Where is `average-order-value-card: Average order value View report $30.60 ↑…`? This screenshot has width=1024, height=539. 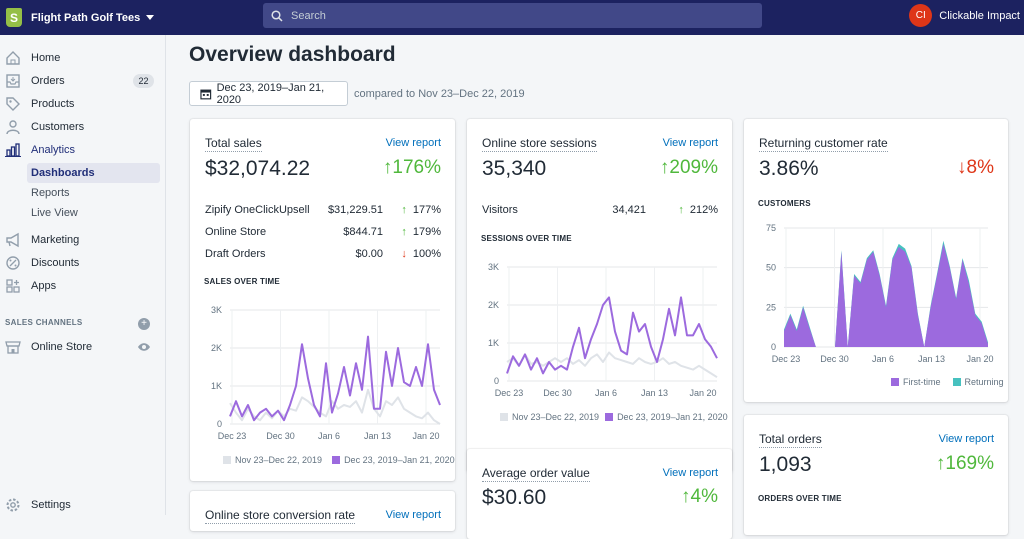 average-order-value-card: Average order value View report $30.60 ↑… is located at coordinates (599, 494).